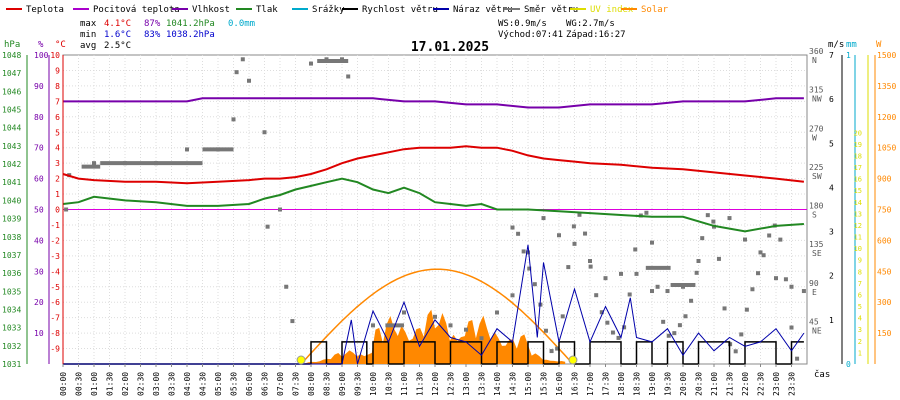 The width and height of the screenshot is (900, 400). Describe the element at coordinates (117, 24) in the screenshot. I see `stats-max-temp: 4.1°C` at that location.